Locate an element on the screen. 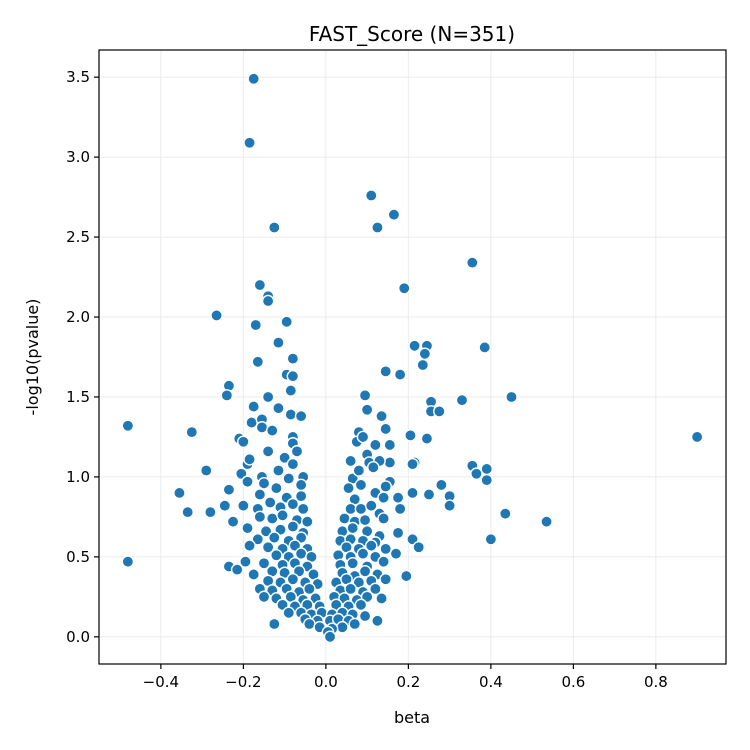 The width and height of the screenshot is (750, 750). x-tick-label: 0.6 is located at coordinates (573, 682).